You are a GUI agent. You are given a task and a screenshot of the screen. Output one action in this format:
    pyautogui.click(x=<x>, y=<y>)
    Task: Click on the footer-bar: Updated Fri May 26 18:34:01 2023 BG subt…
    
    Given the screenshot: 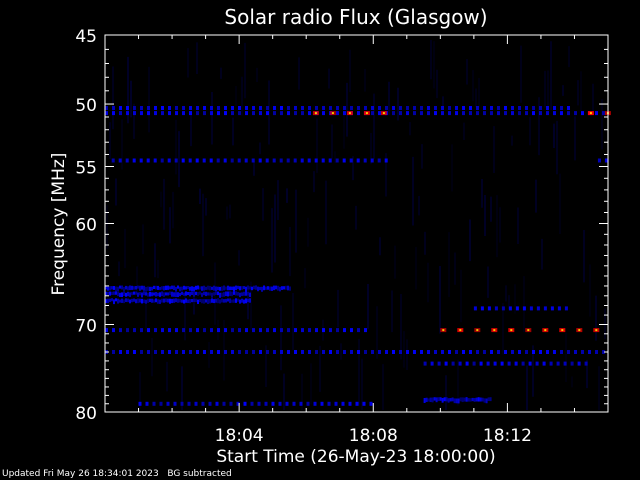 What is the action you would take?
    pyautogui.click(x=117, y=474)
    